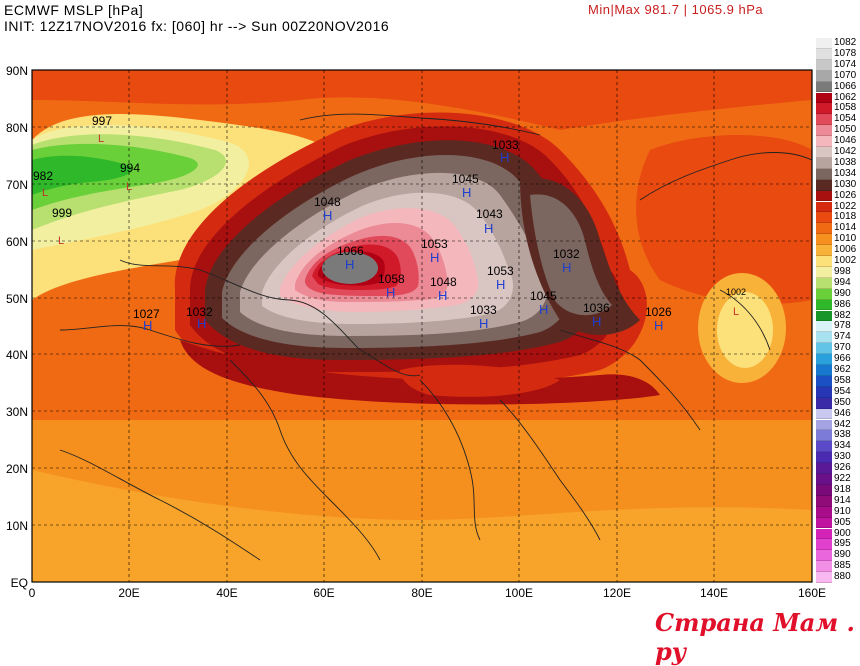  Describe the element at coordinates (842, 500) in the screenshot. I see `colorbar-label: 914` at that location.